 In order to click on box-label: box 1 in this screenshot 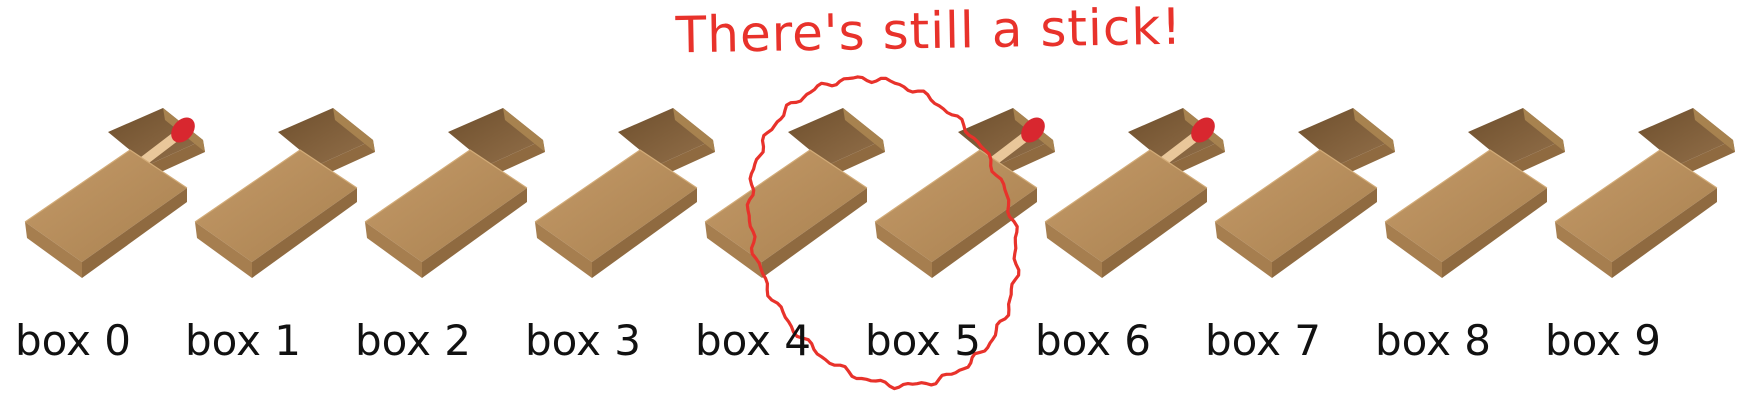, I will do `click(243, 340)`.